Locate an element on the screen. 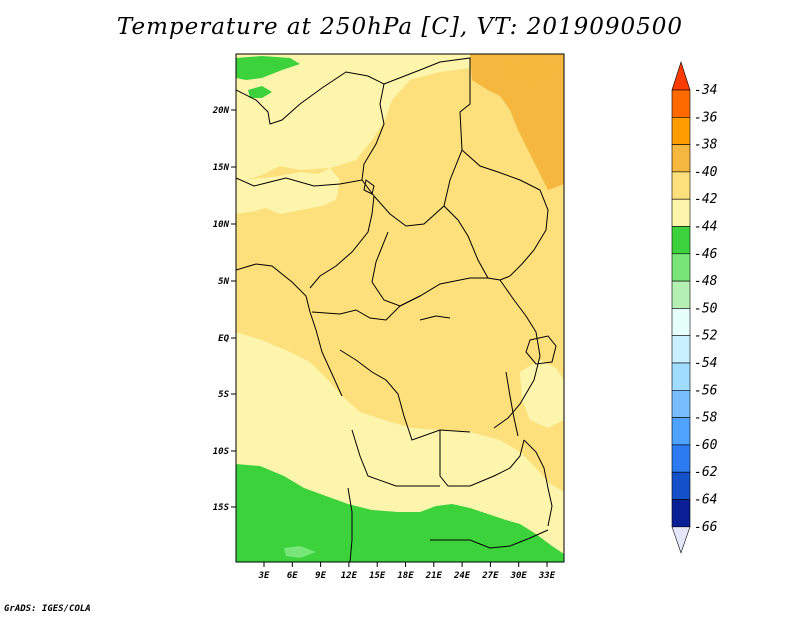 This screenshot has width=800, height=618. lat-label: 5N is located at coordinates (223, 282).